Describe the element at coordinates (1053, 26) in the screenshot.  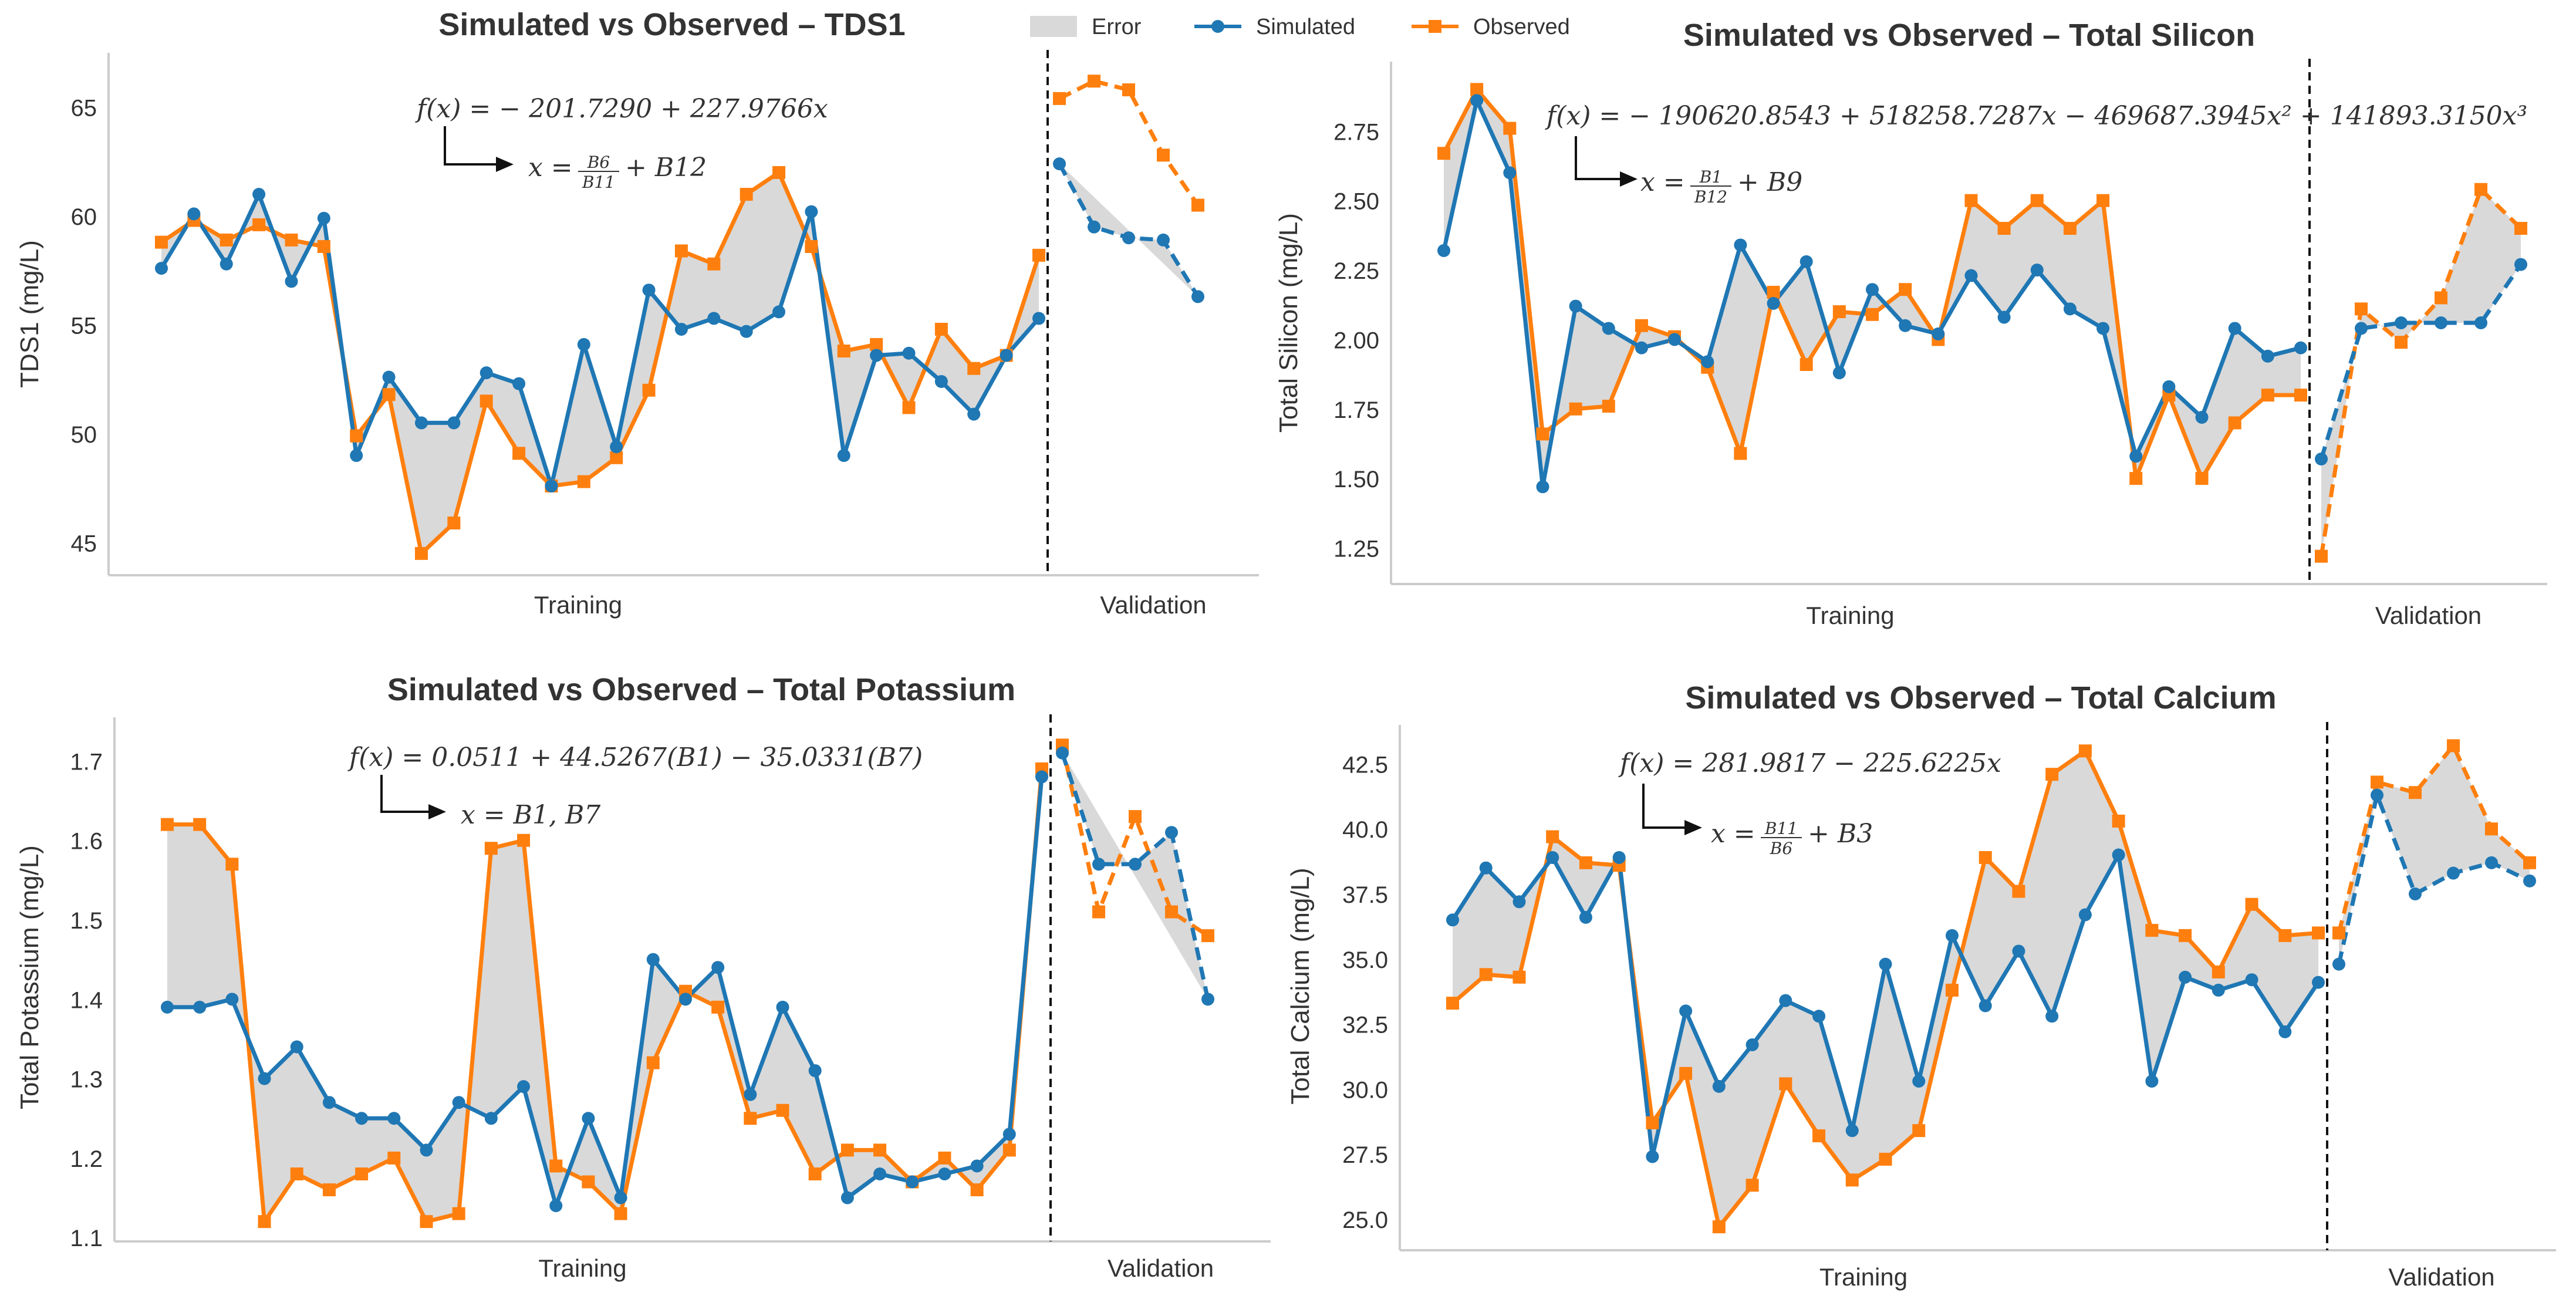
I see `legend-swatch-error` at that location.